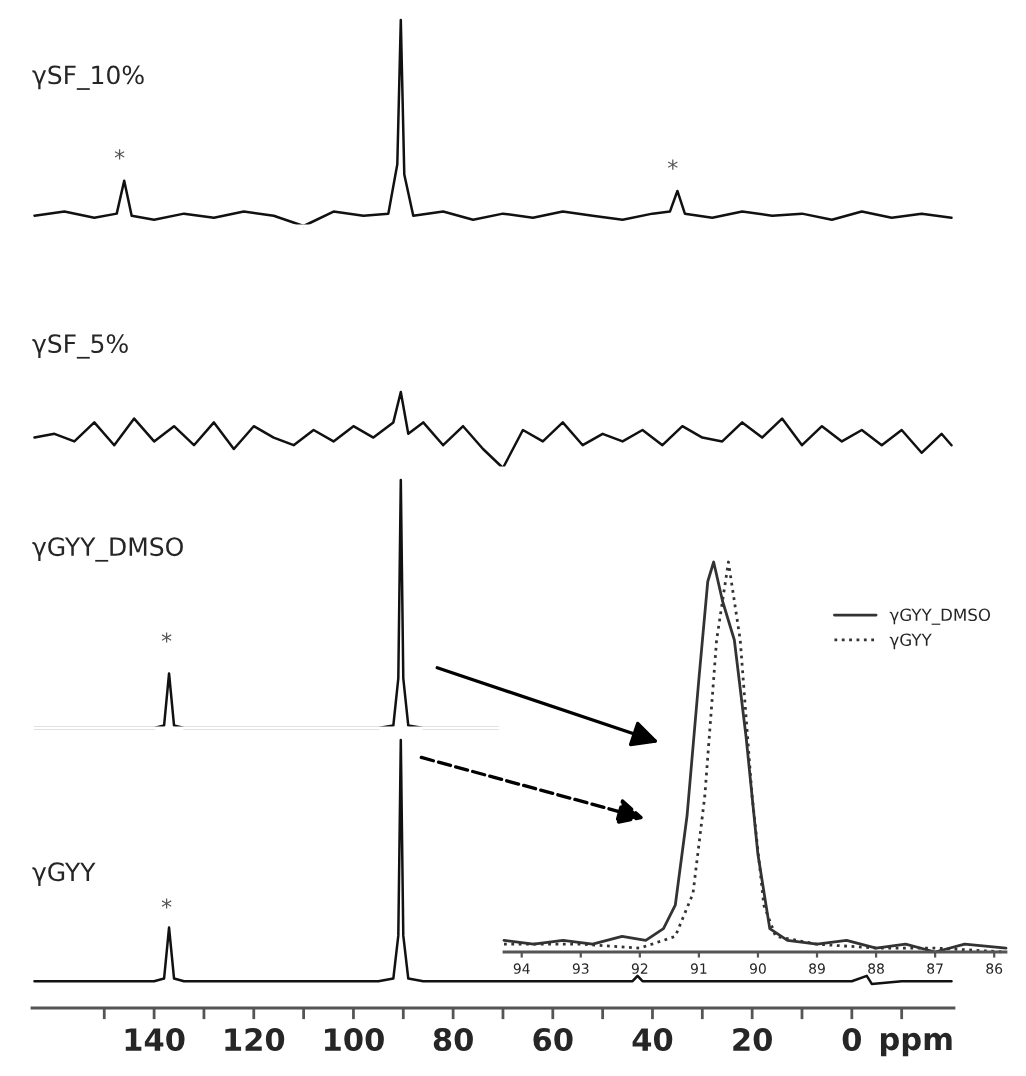  What do you see at coordinates (155, 1039) in the screenshot?
I see `x-tick-label: 140` at bounding box center [155, 1039].